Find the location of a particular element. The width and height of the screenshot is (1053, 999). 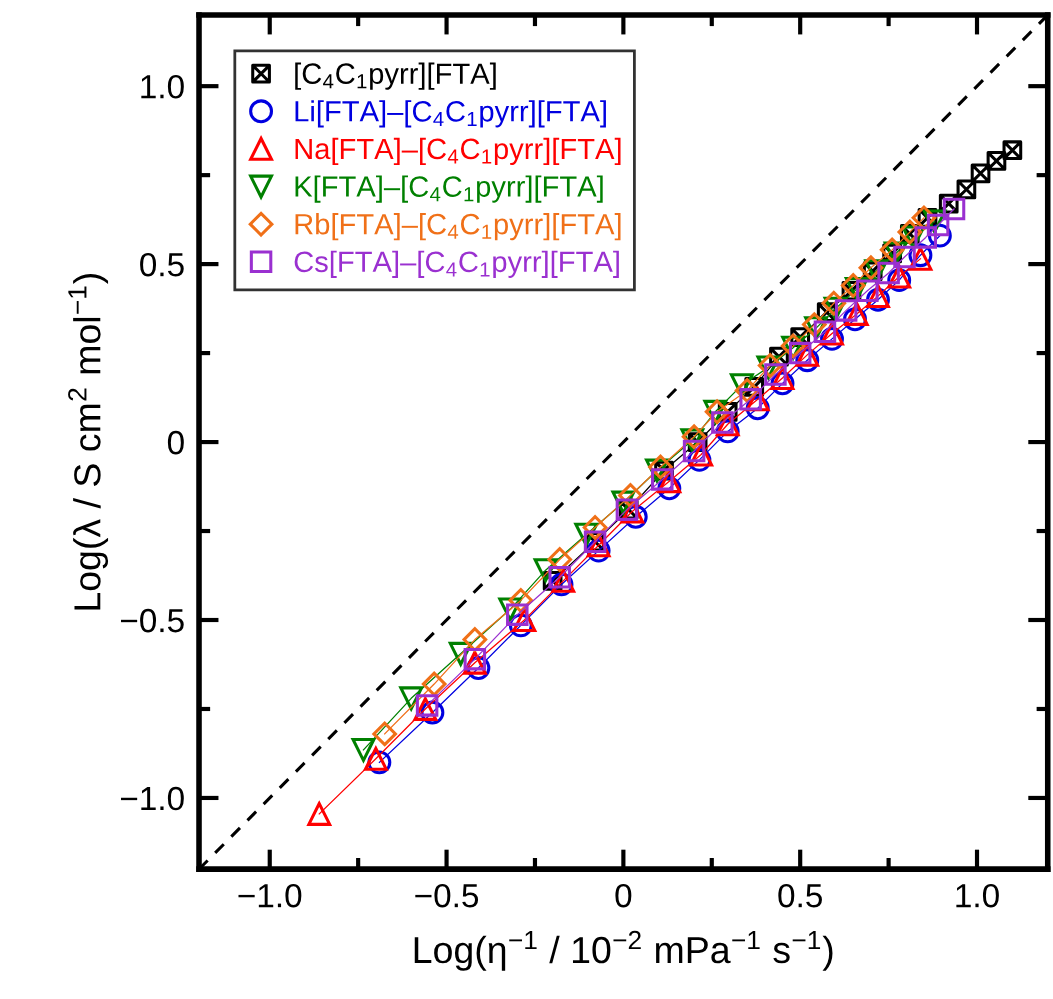

legend-label: Na[FTA]–[C$_{4}$C$_{1}$pyrr][FTA] is located at coordinates (458, 151).